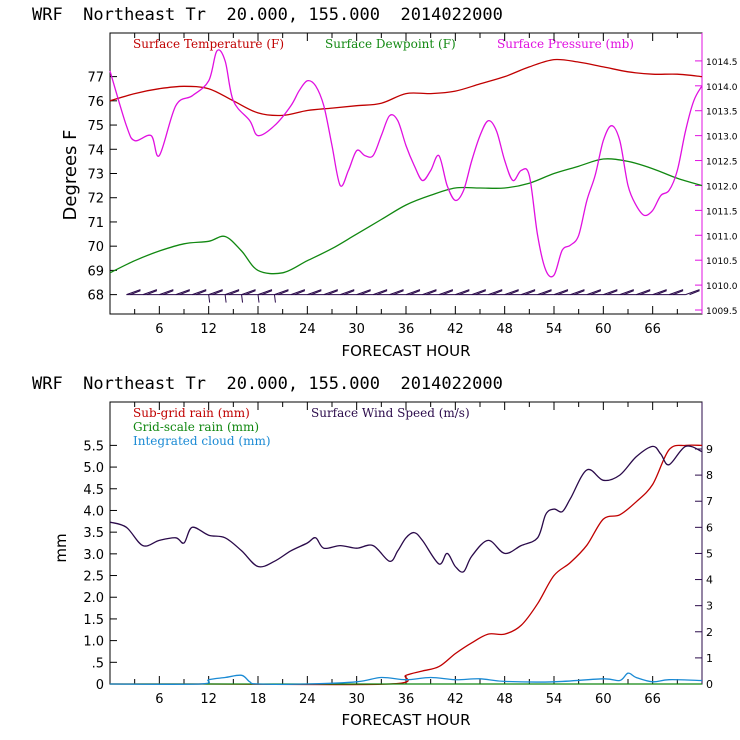  Describe the element at coordinates (93, 620) in the screenshot. I see `chart2-ytick-label: 1.5` at that location.